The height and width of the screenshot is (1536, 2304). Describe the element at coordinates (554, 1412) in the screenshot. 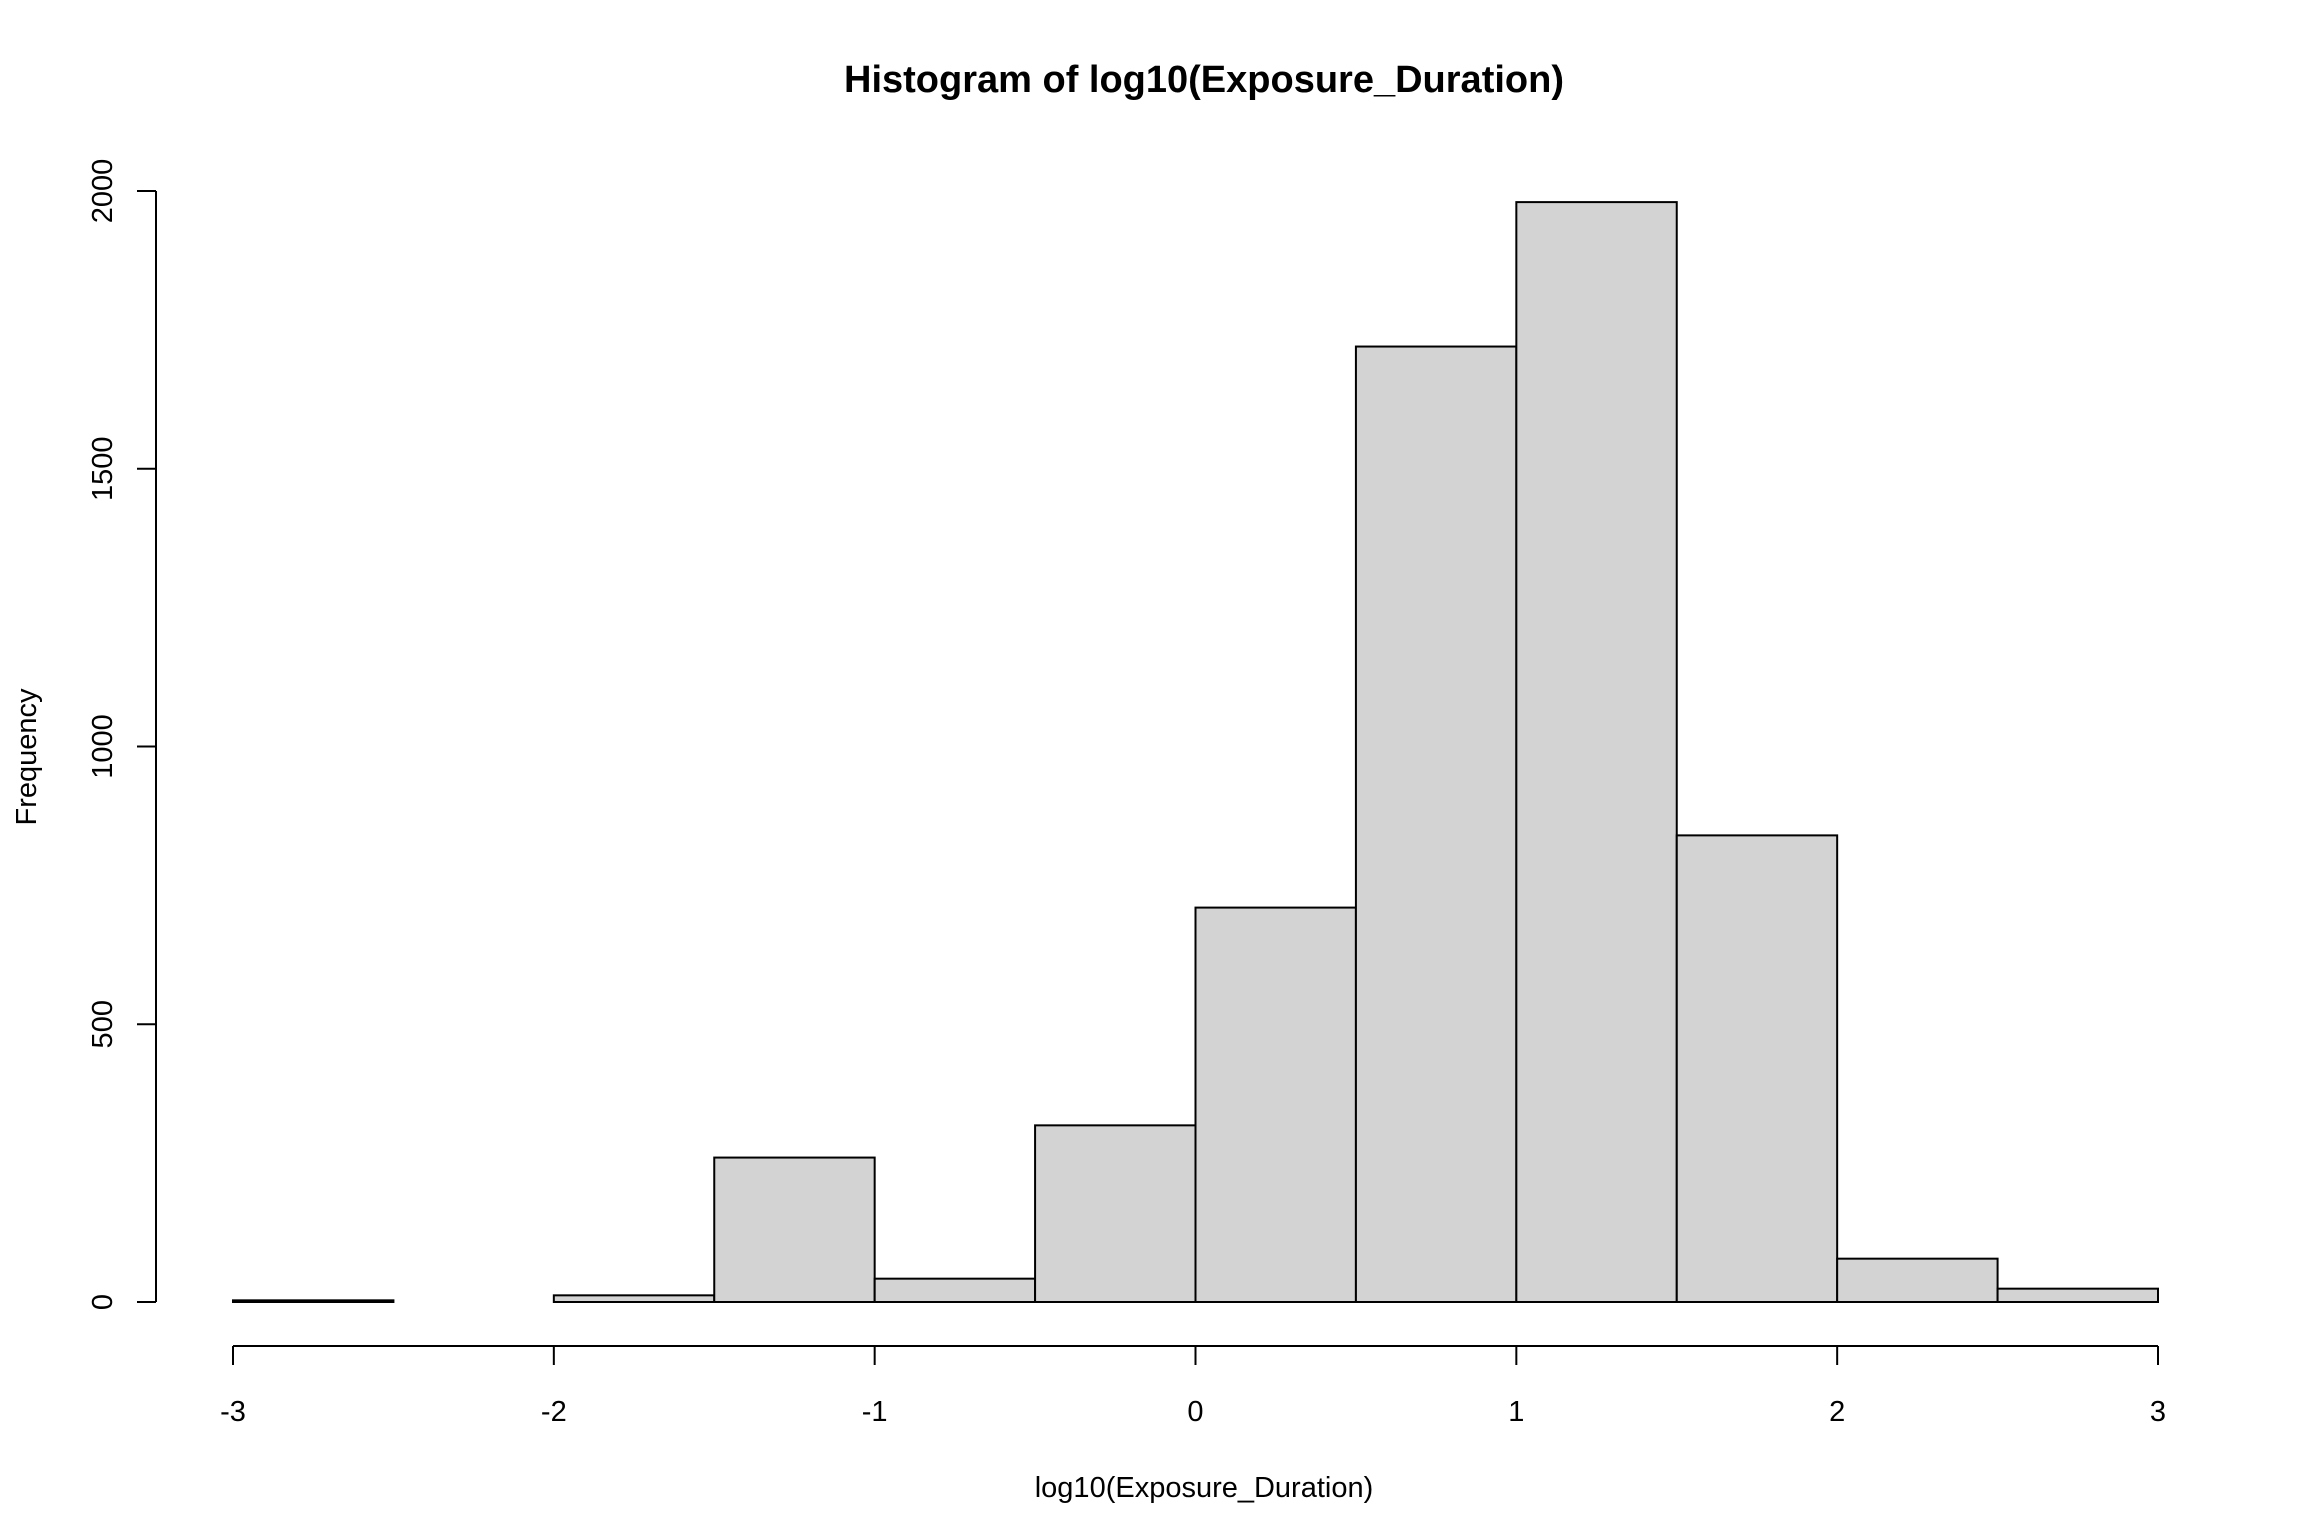

I see `x-tick-label: -2` at that location.